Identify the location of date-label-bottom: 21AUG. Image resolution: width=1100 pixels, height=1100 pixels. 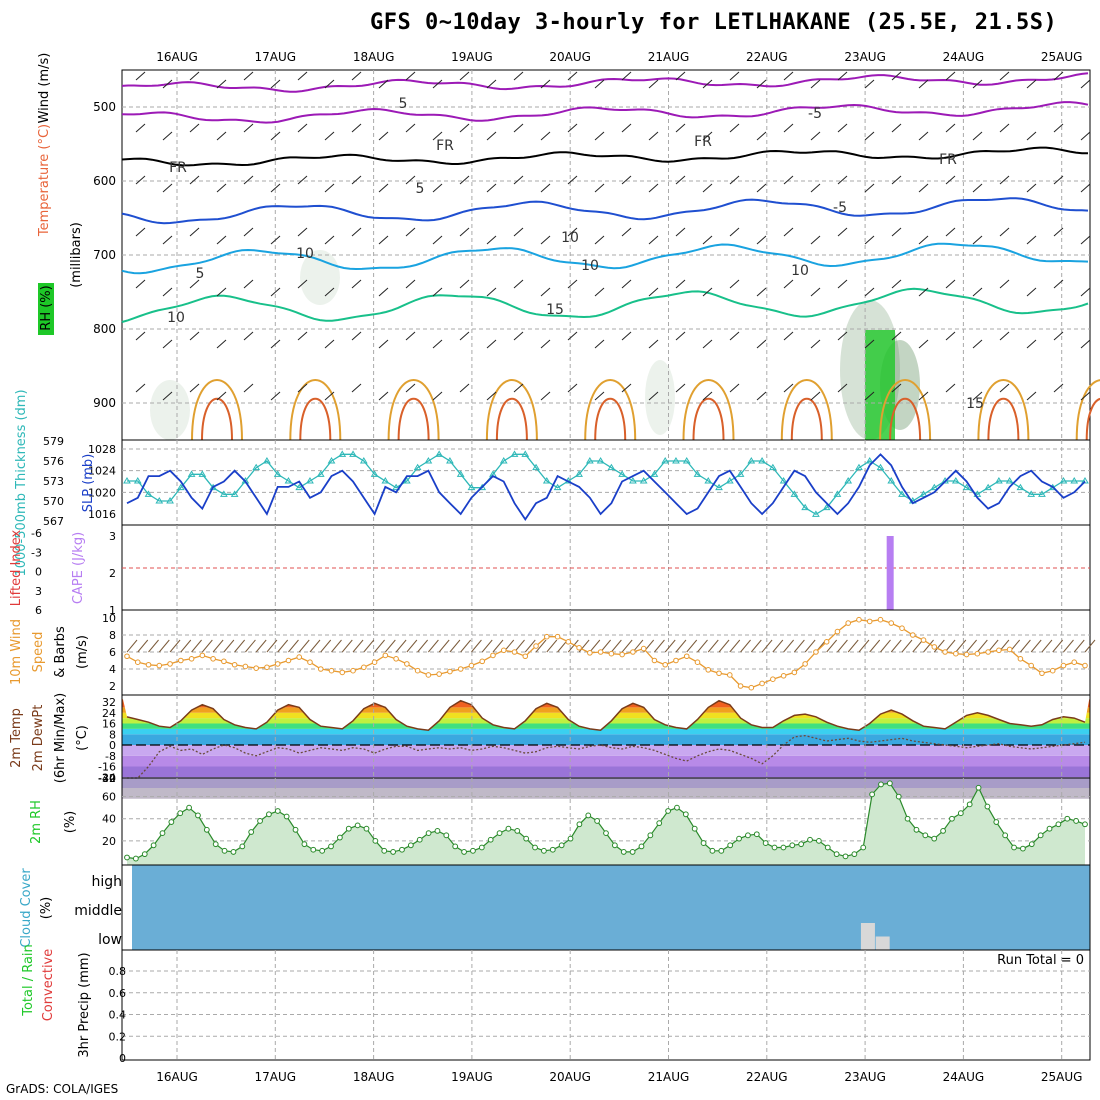
(669, 1077).